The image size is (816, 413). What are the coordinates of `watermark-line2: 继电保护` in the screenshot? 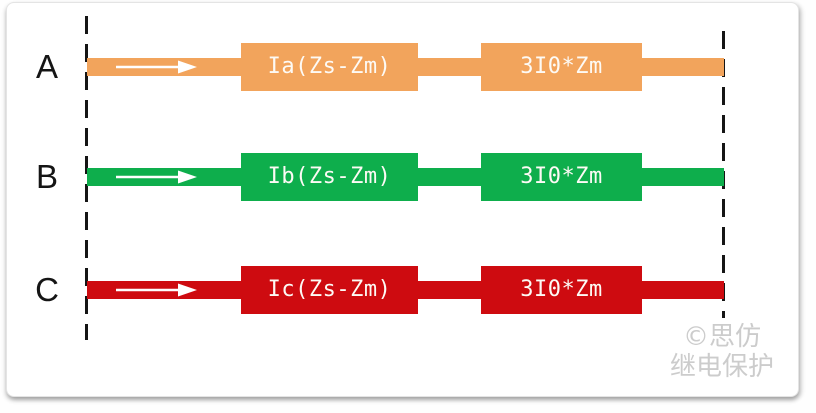 It's located at (721, 367).